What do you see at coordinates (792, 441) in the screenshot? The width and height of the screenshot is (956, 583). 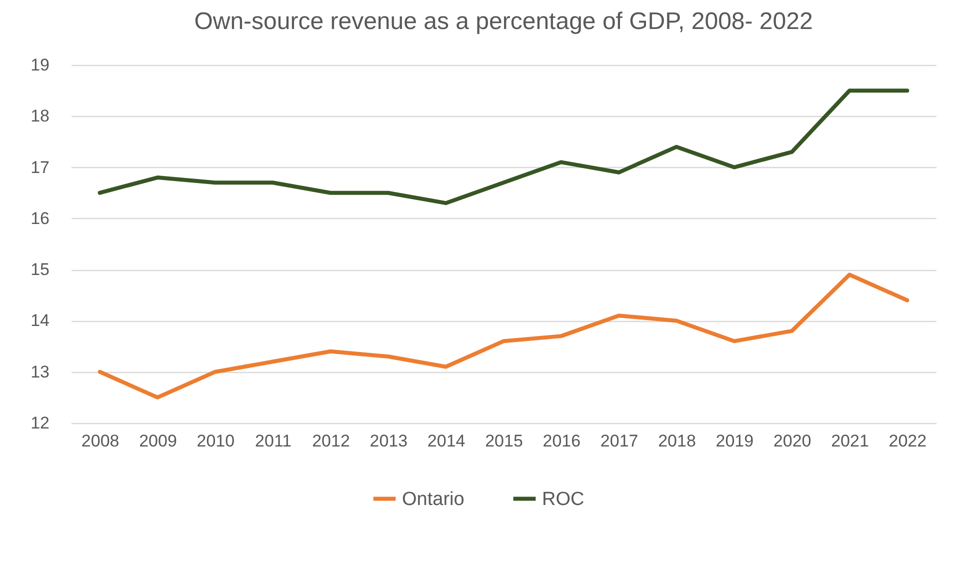 I see `x-tick-label: 2020` at bounding box center [792, 441].